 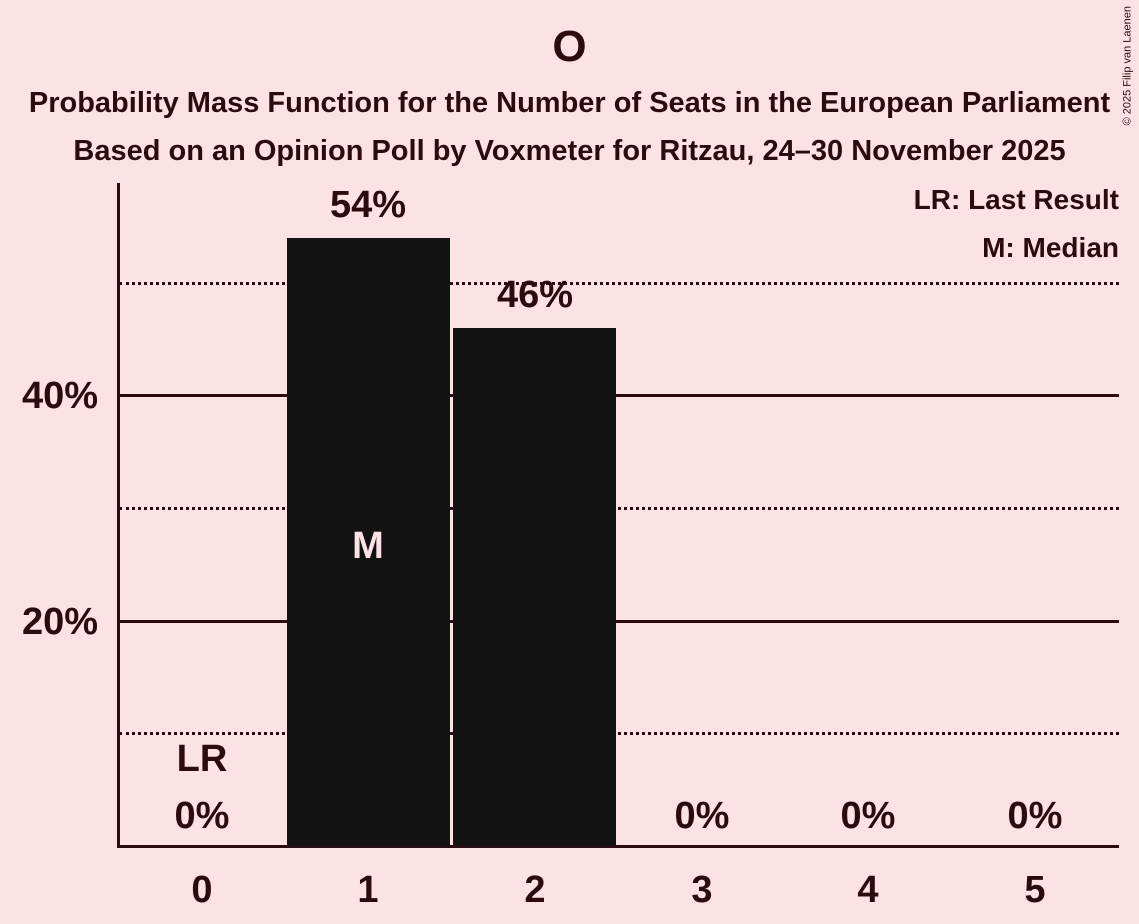 I want to click on x-tick-3: 3, so click(x=702, y=890).